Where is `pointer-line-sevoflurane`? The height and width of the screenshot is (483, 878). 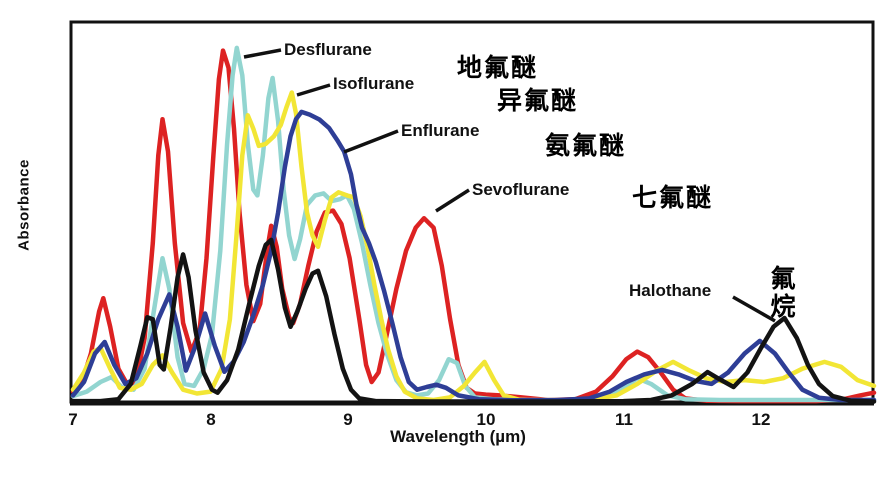 pointer-line-sevoflurane is located at coordinates (452, 200).